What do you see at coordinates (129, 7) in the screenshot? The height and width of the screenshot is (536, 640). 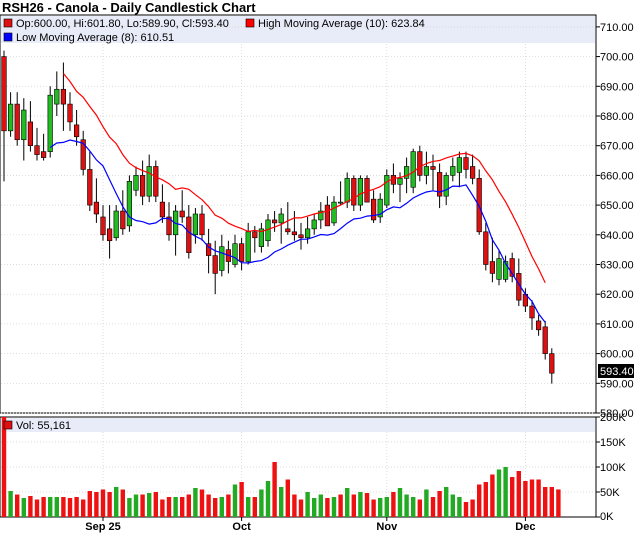 I see `chart-title: RSH26 - Canola - Daily Candlestick Chart` at bounding box center [129, 7].